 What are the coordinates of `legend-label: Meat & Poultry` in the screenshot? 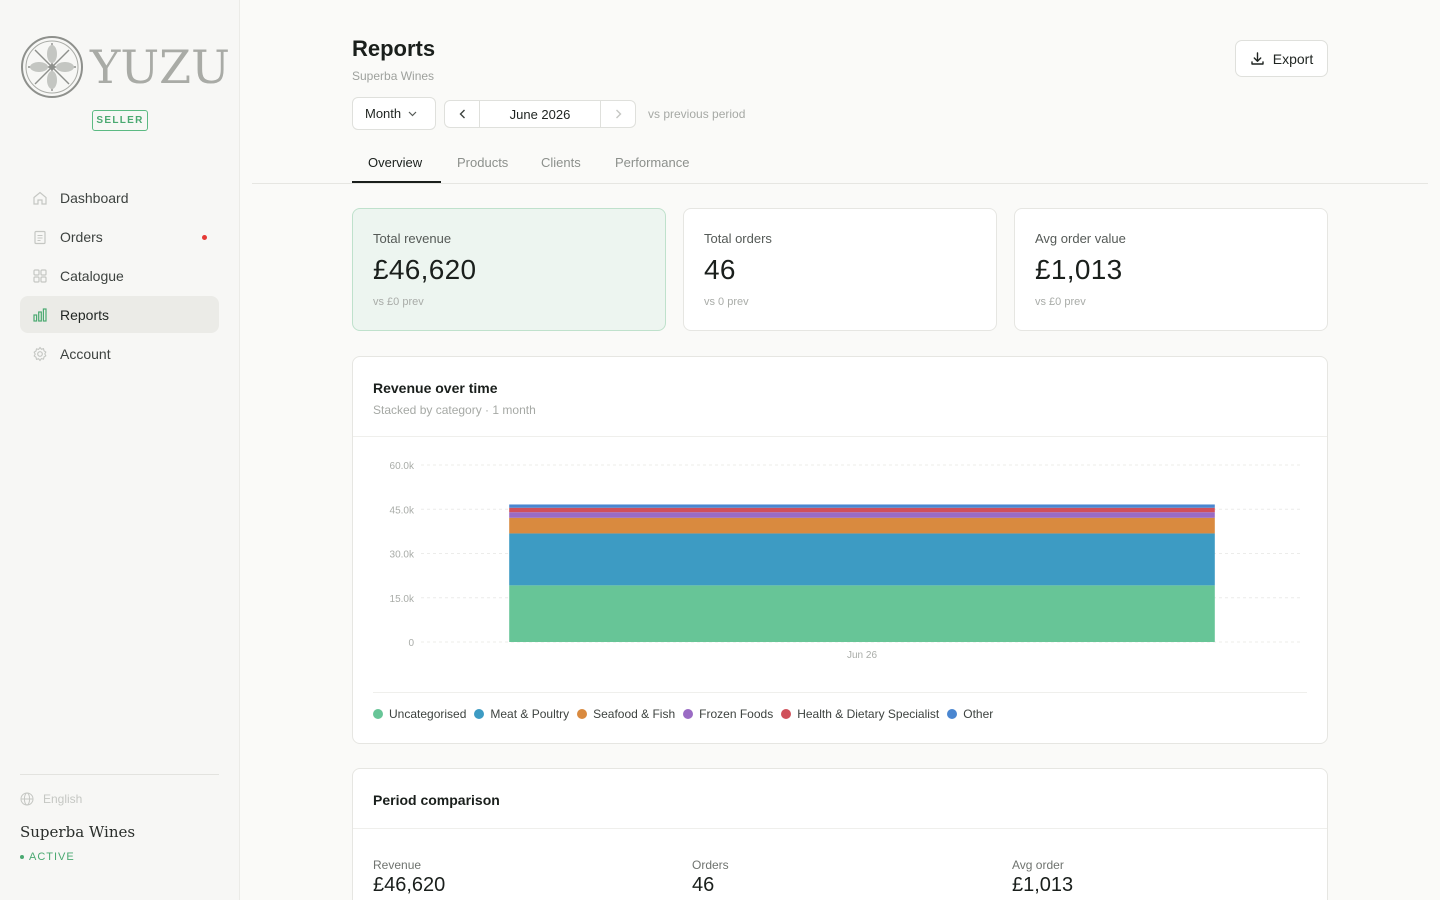 It's located at (530, 714).